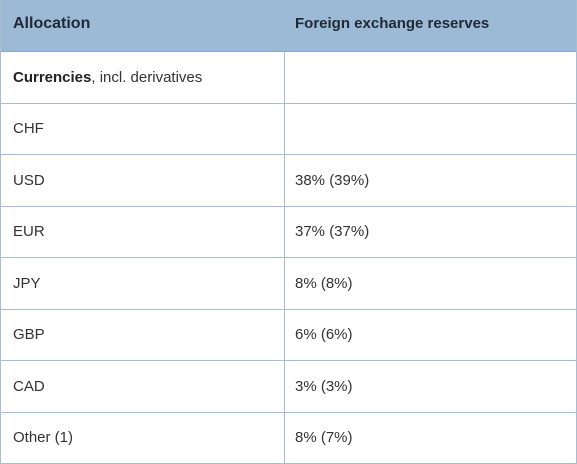  Describe the element at coordinates (143, 437) in the screenshot. I see `row-label: Other (1)` at that location.